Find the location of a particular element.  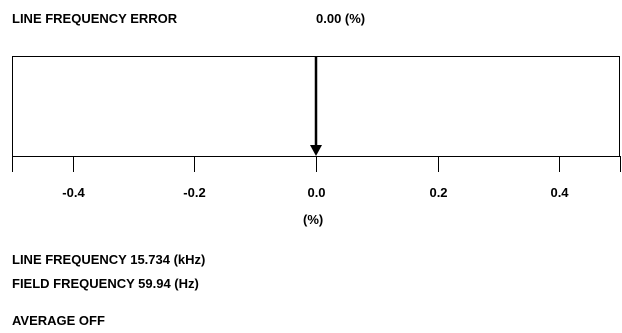

error-pointer is located at coordinates (316, 106).